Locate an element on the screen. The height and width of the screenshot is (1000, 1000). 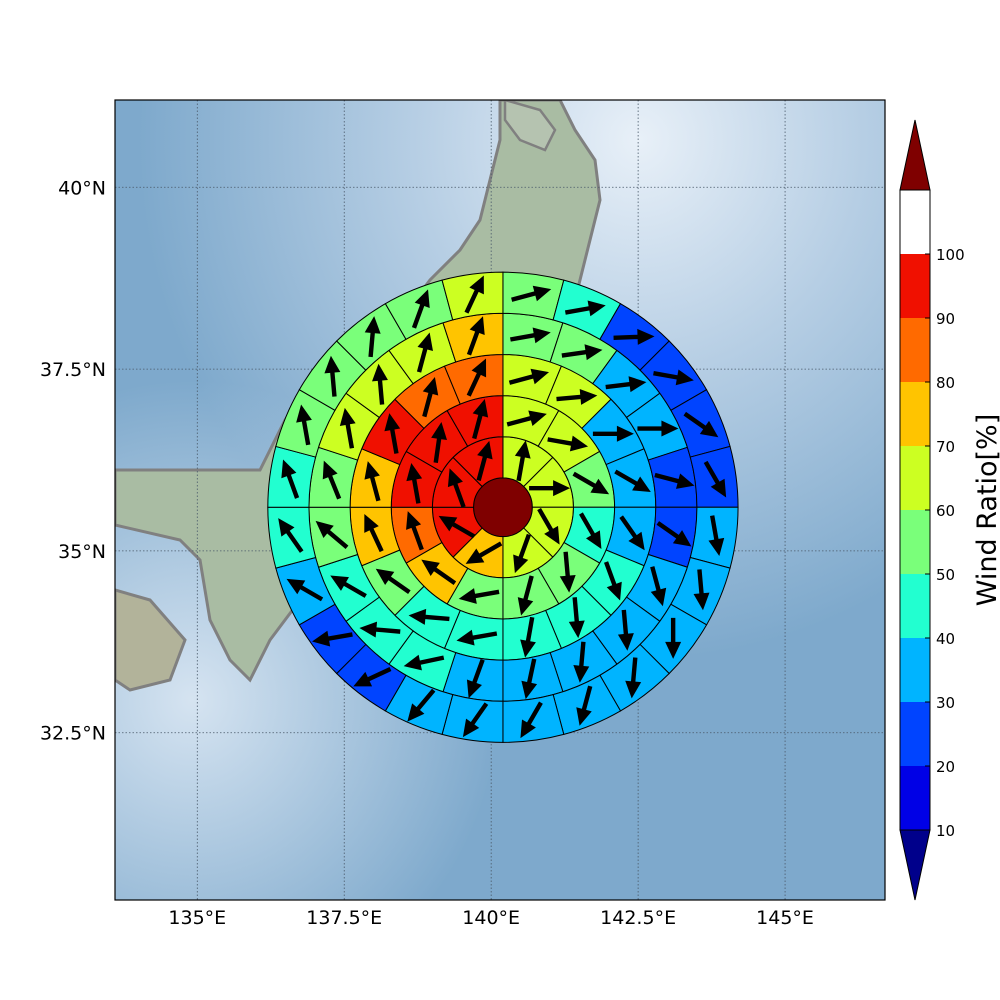
land-shikoku is located at coordinates (151, 640).